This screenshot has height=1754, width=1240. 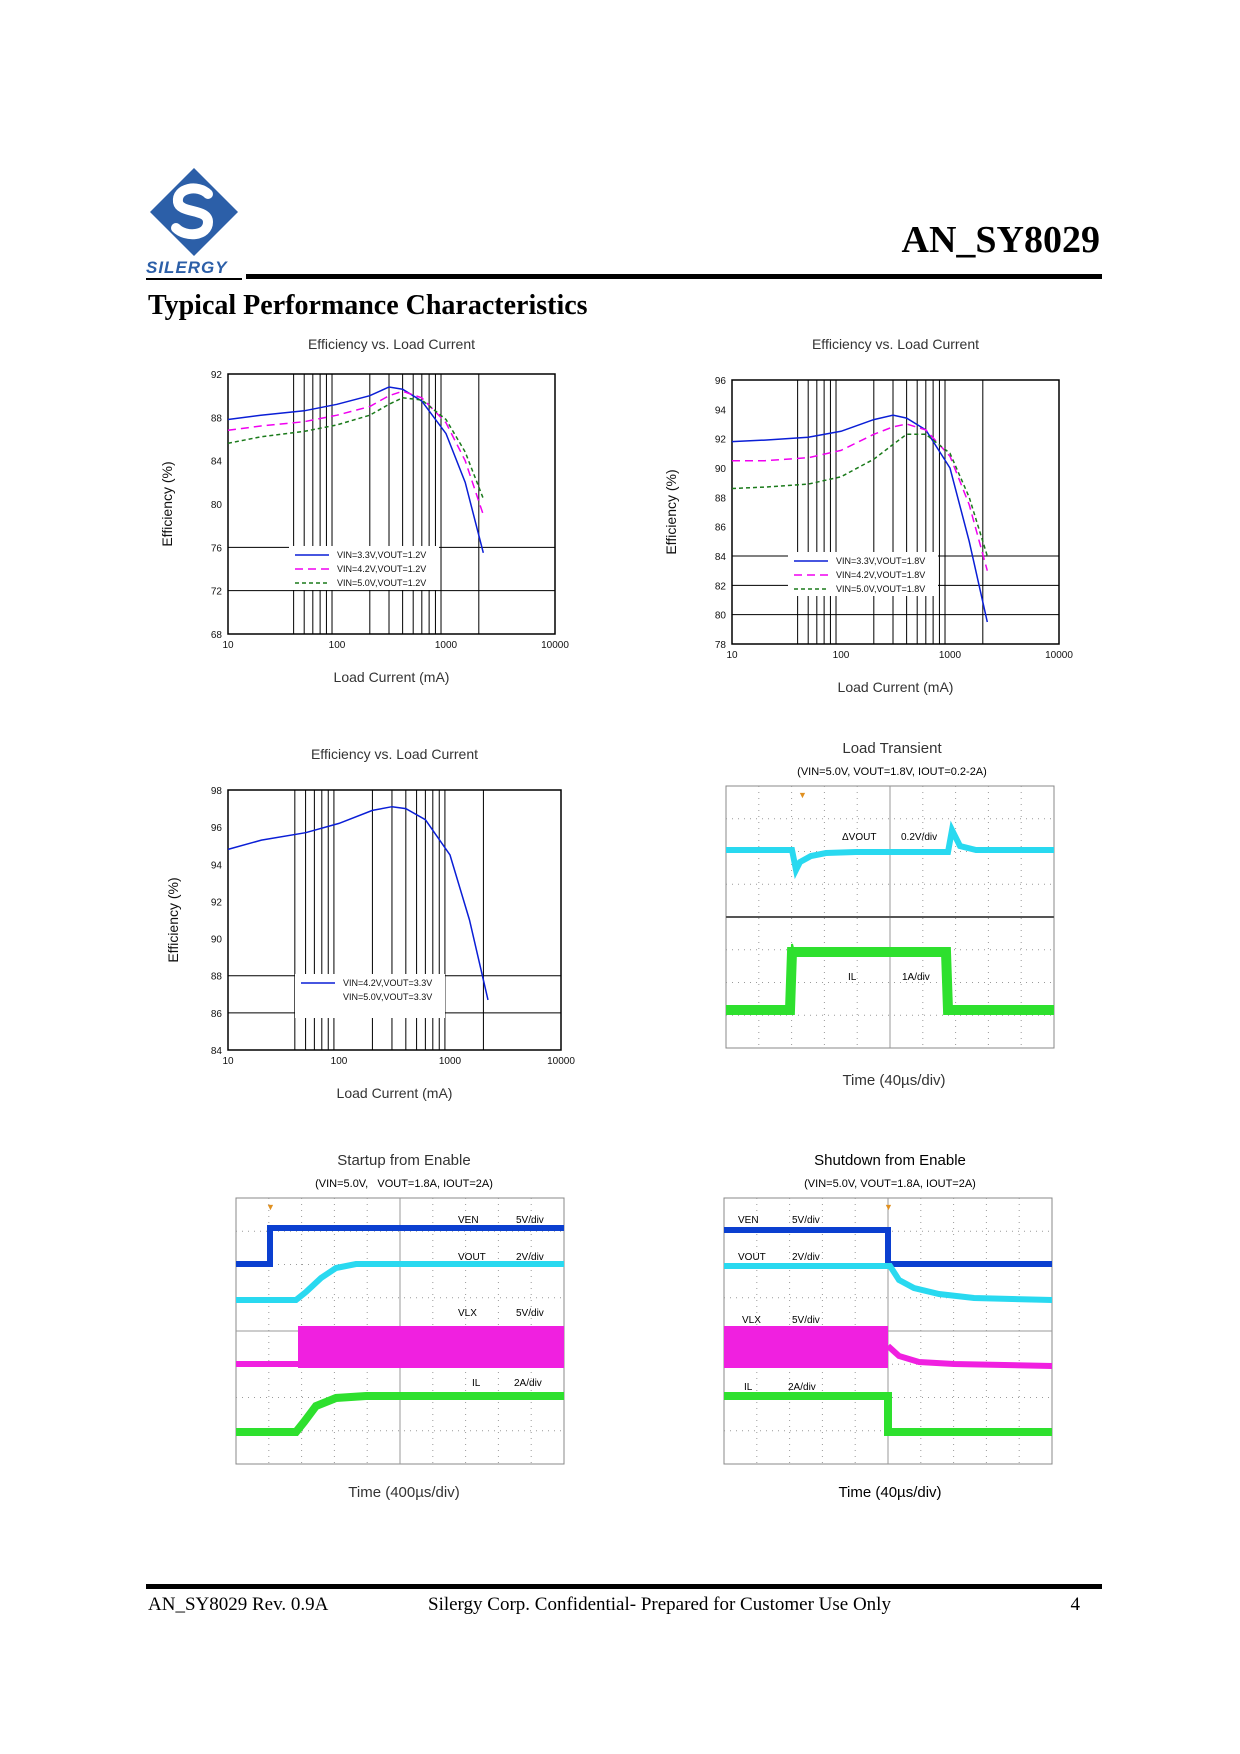 What do you see at coordinates (187, 267) in the screenshot?
I see `logo-wordmark: SILERGY` at bounding box center [187, 267].